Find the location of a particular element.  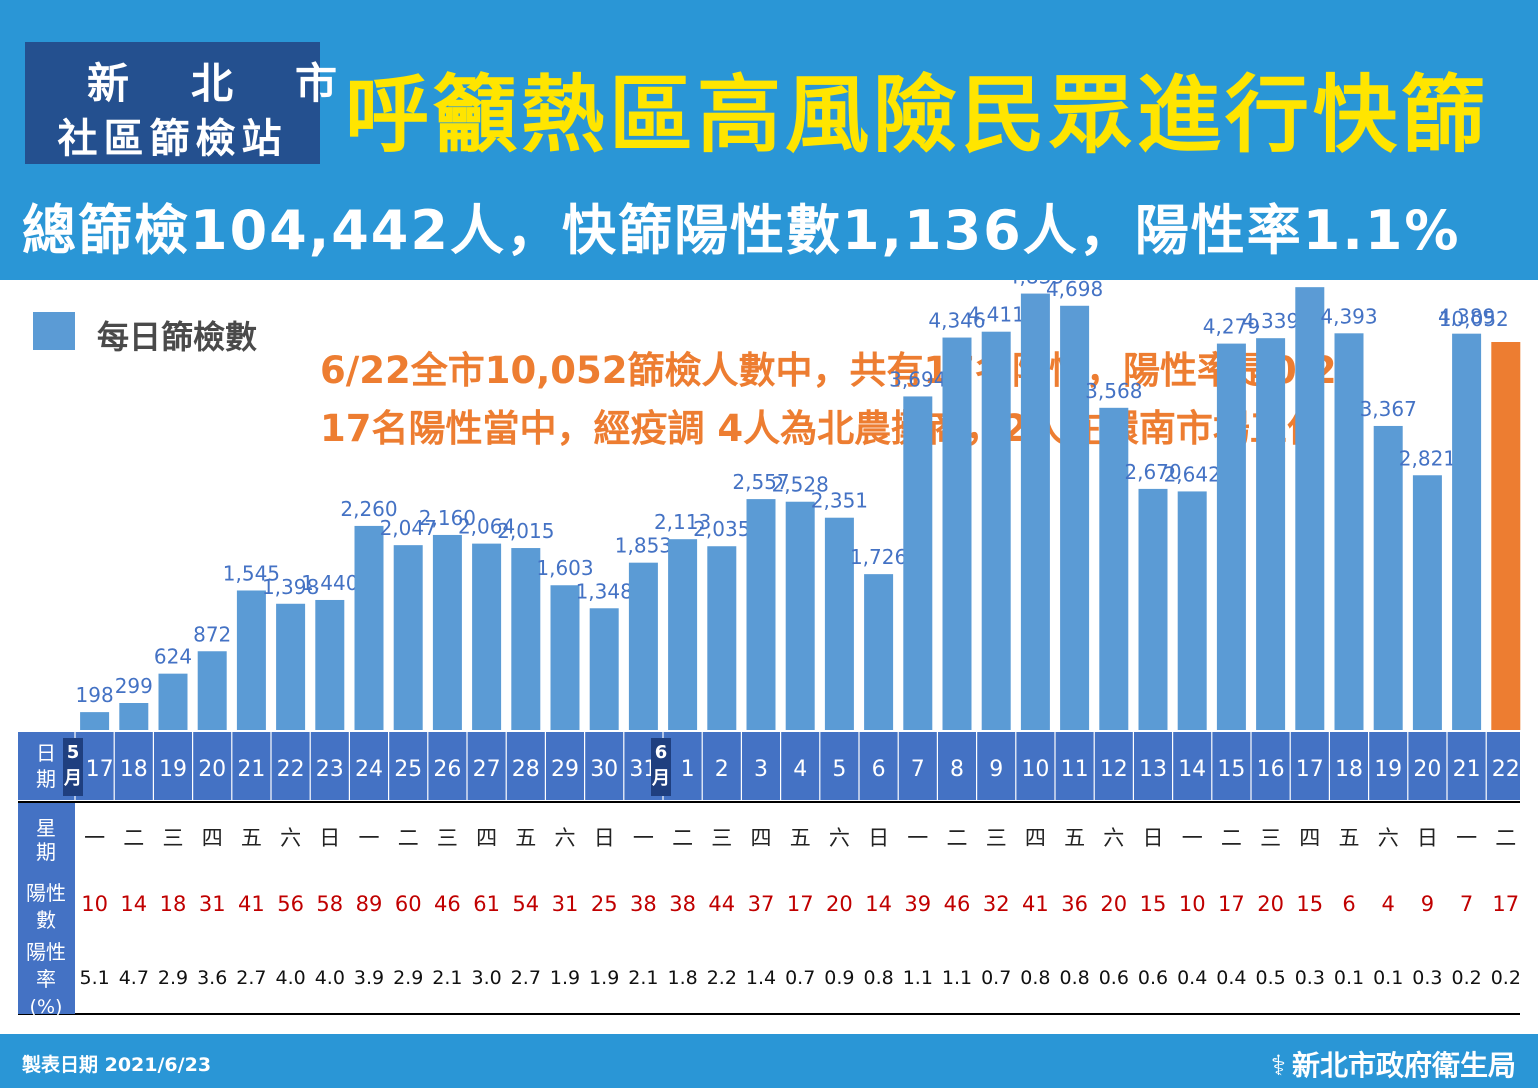

positive-count-cell: 15 is located at coordinates (1153, 904).